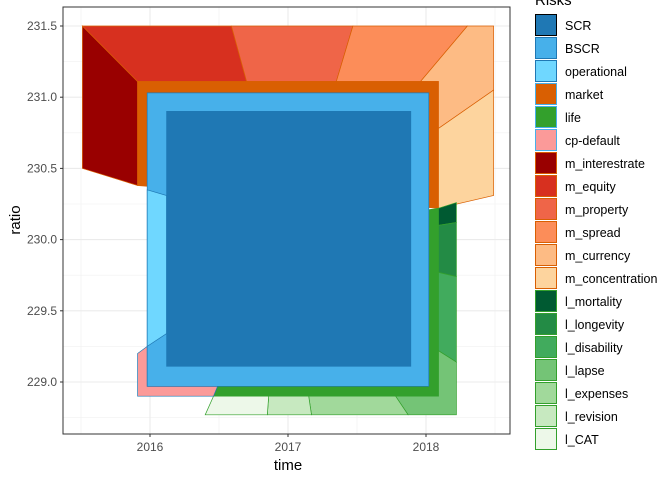  What do you see at coordinates (42, 26) in the screenshot?
I see `y-tick-label: 231.5` at bounding box center [42, 26].